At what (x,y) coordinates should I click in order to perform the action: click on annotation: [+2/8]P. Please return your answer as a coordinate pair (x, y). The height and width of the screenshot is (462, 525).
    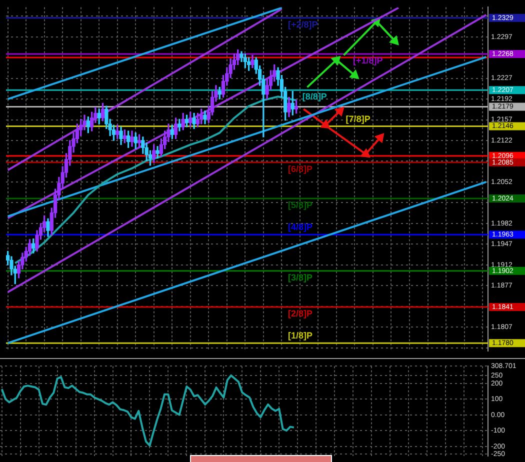
    Looking at the image, I should click on (303, 24).